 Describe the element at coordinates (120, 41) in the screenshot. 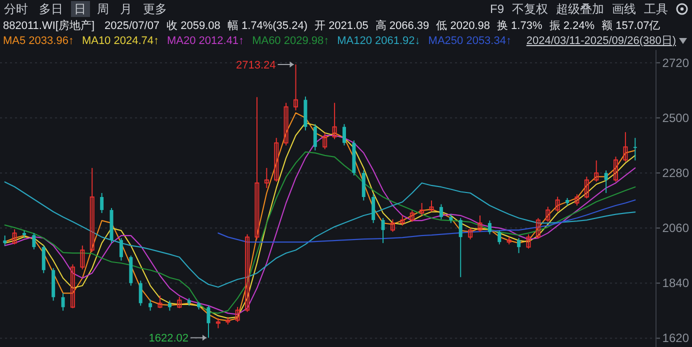

I see `text: MA10 2024.74↑` at that location.